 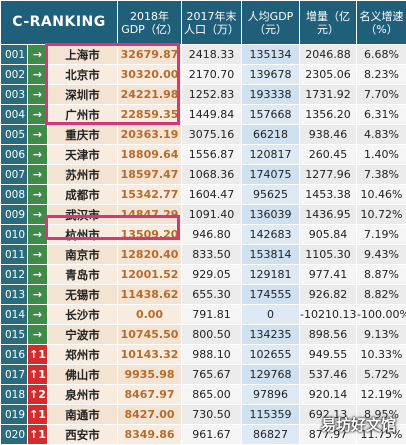 I want to click on city-cell: 深圳市, so click(x=83, y=95).